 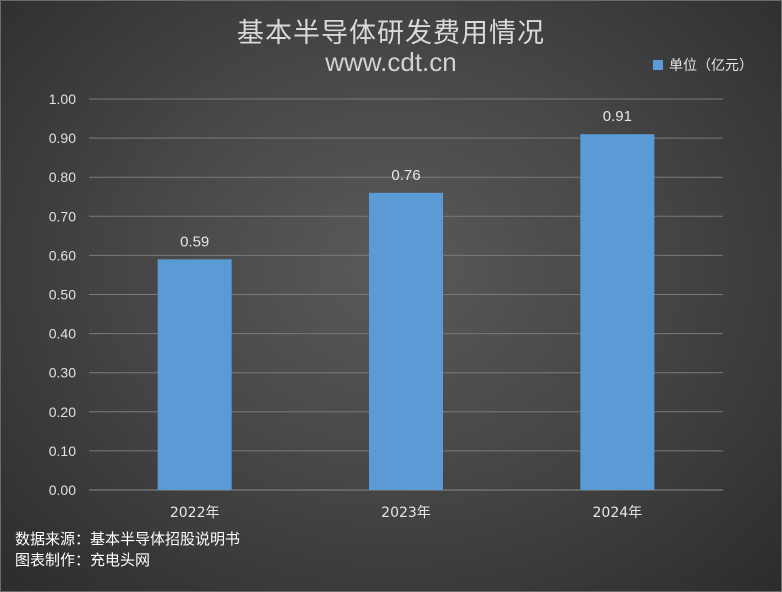 I want to click on y-tick-label: 0.00, so click(x=62, y=490).